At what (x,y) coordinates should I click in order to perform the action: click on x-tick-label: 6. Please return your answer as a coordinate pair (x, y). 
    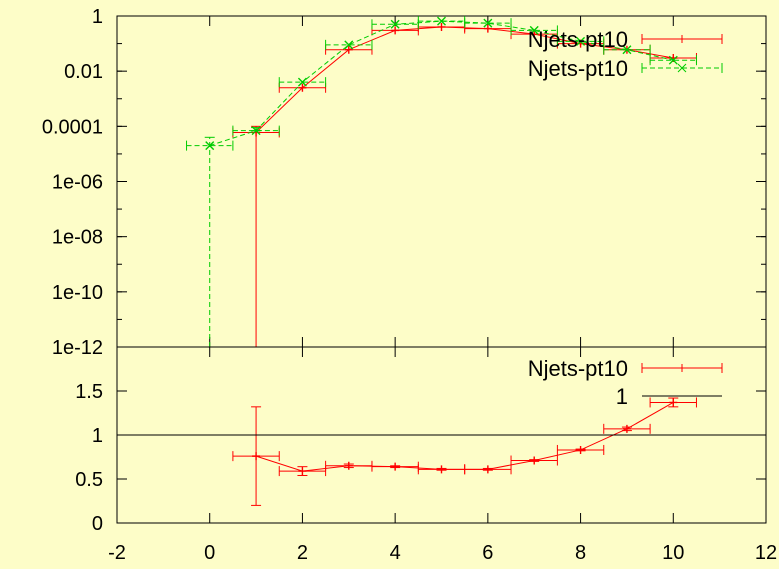
    Looking at the image, I should click on (487, 553).